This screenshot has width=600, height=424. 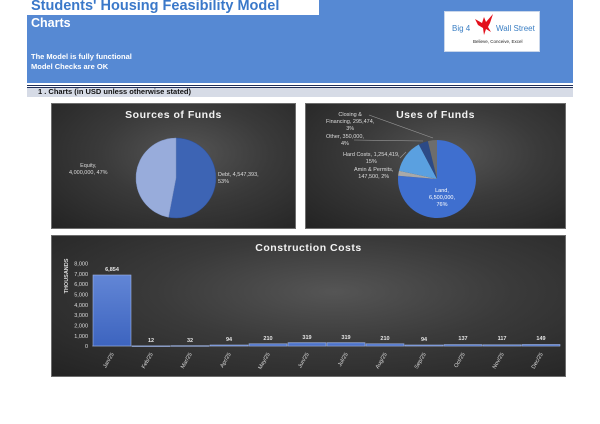 What do you see at coordinates (81, 275) in the screenshot?
I see `svg-text: 7,000` at bounding box center [81, 275].